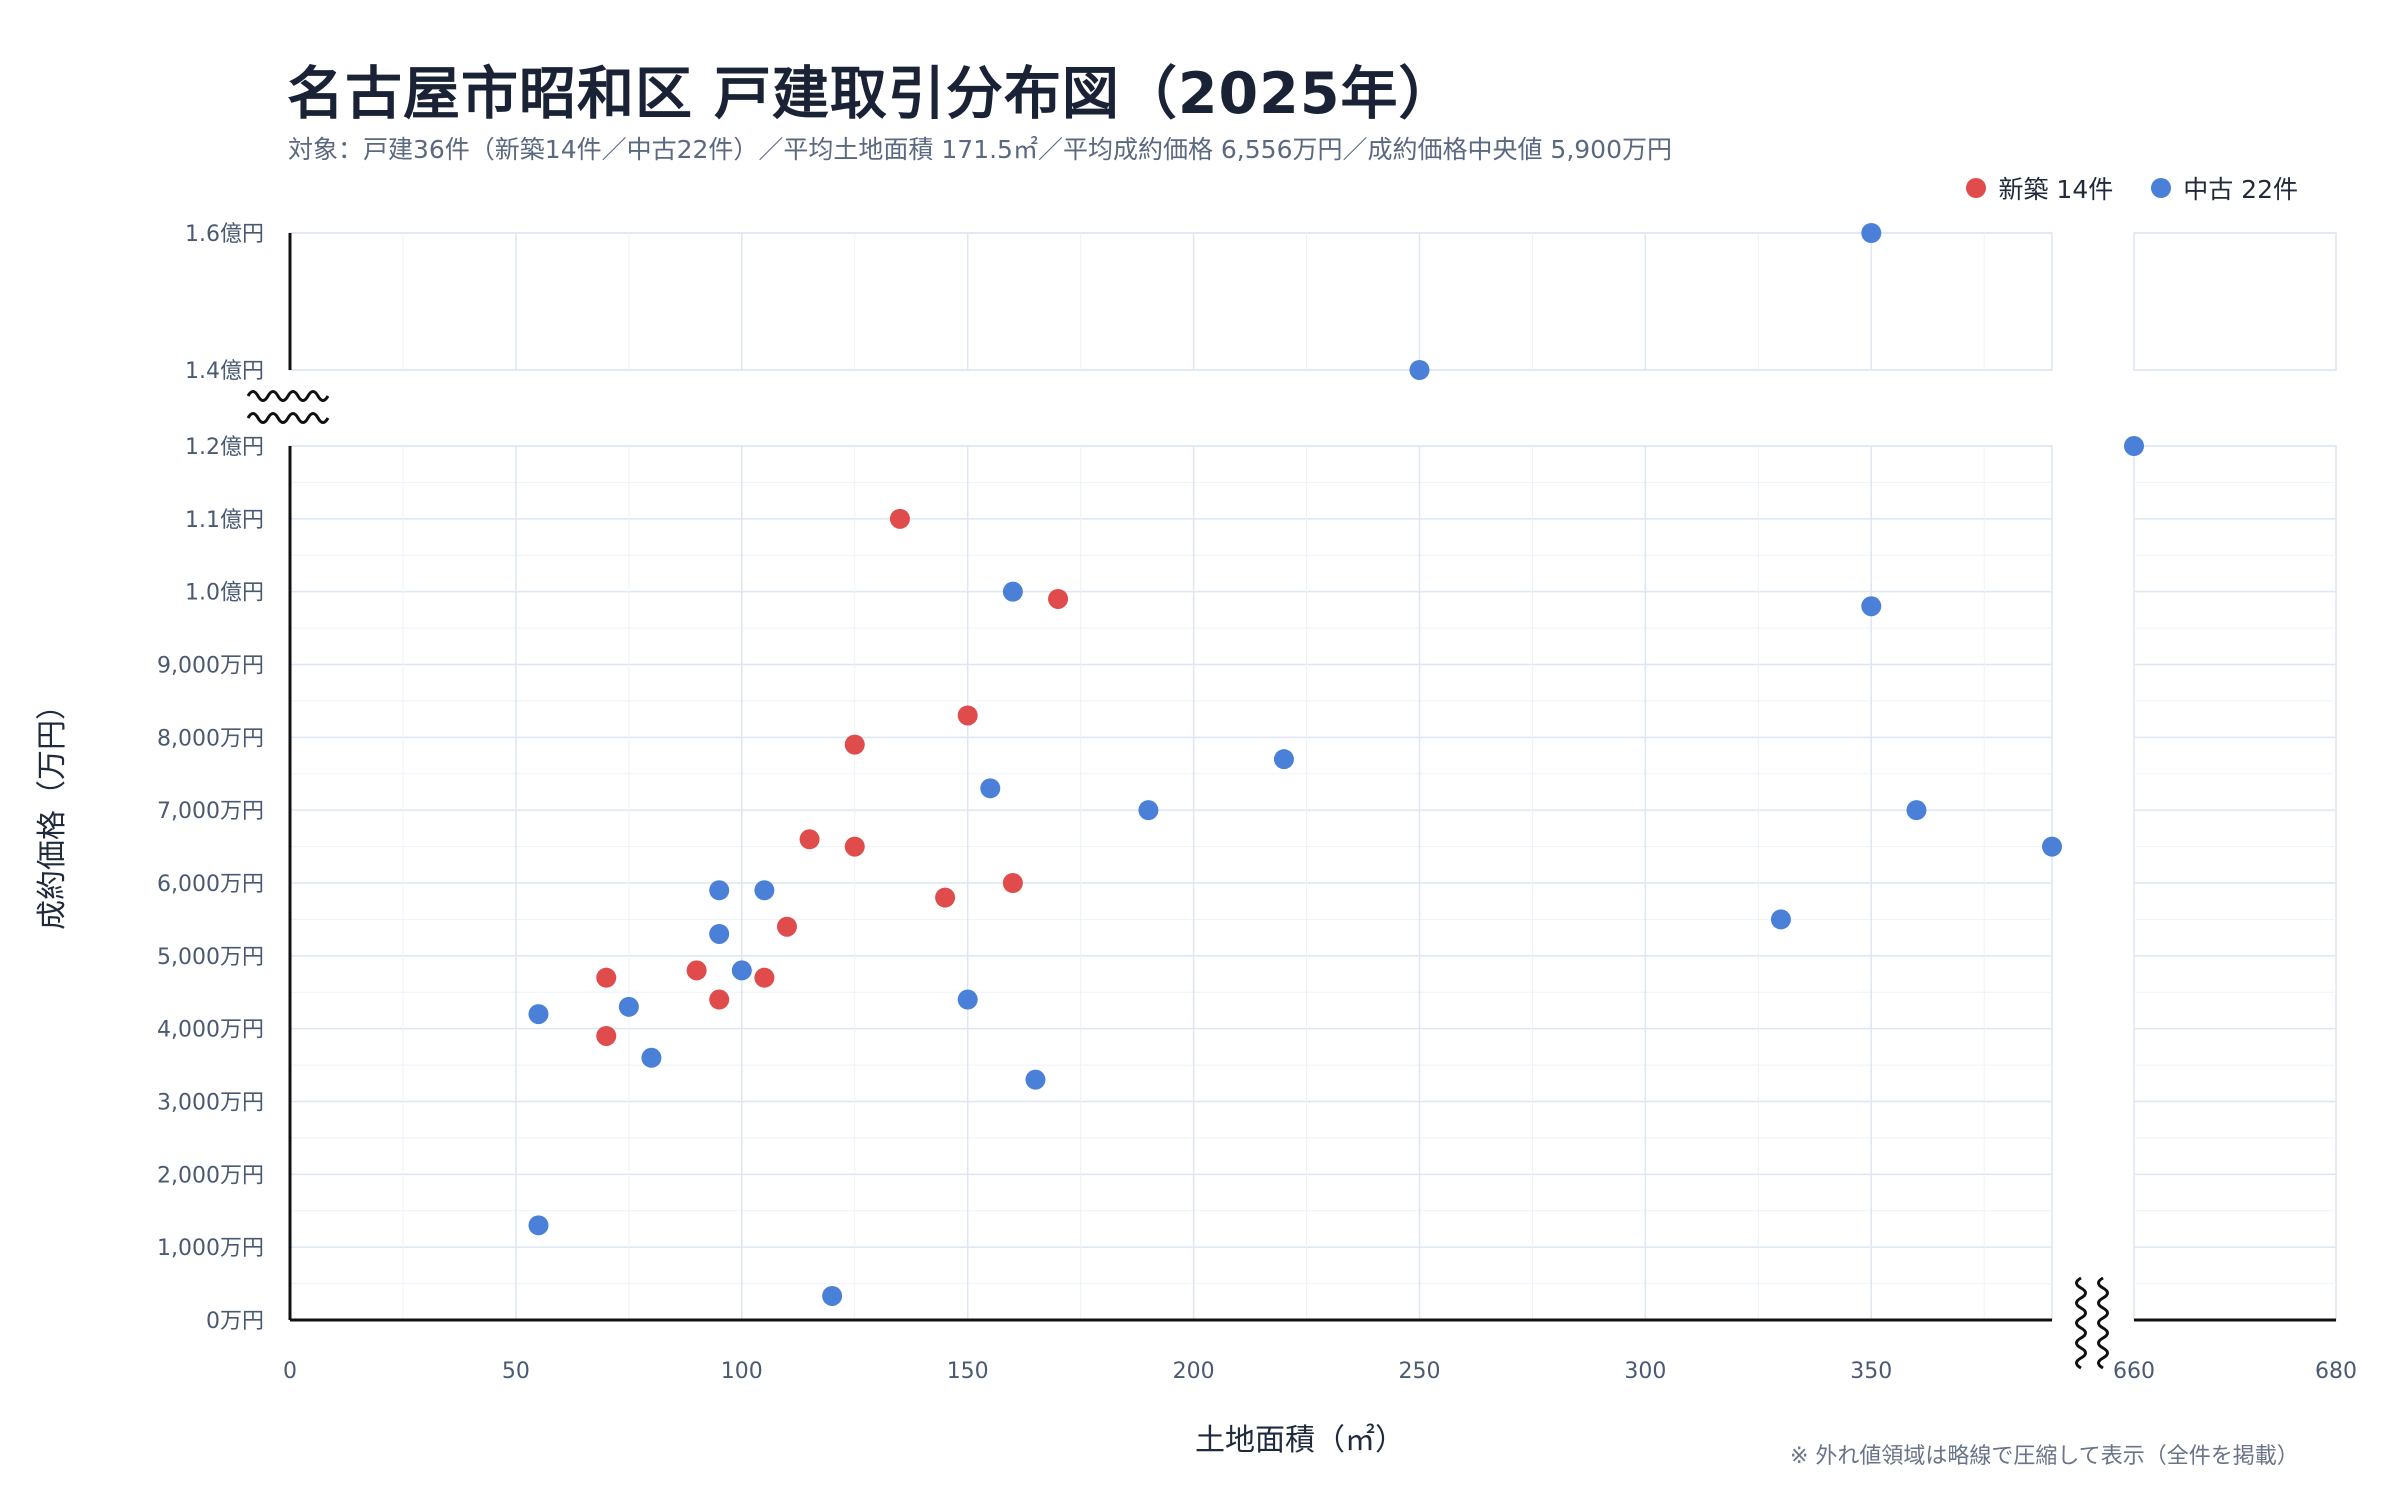  I want to click on y-tick-label: 1.0億円, so click(224, 593).